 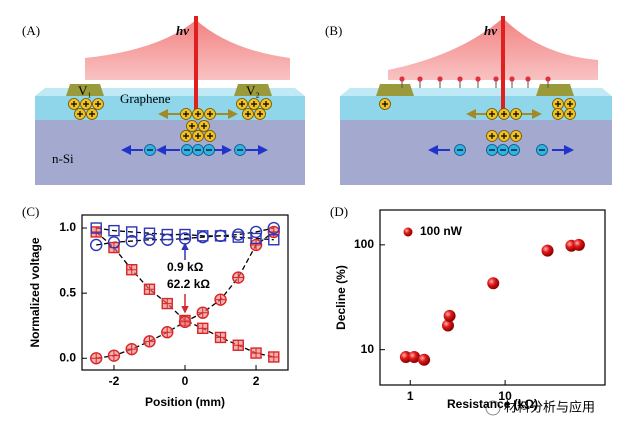 I want to click on light-profile, so click(x=493, y=49).